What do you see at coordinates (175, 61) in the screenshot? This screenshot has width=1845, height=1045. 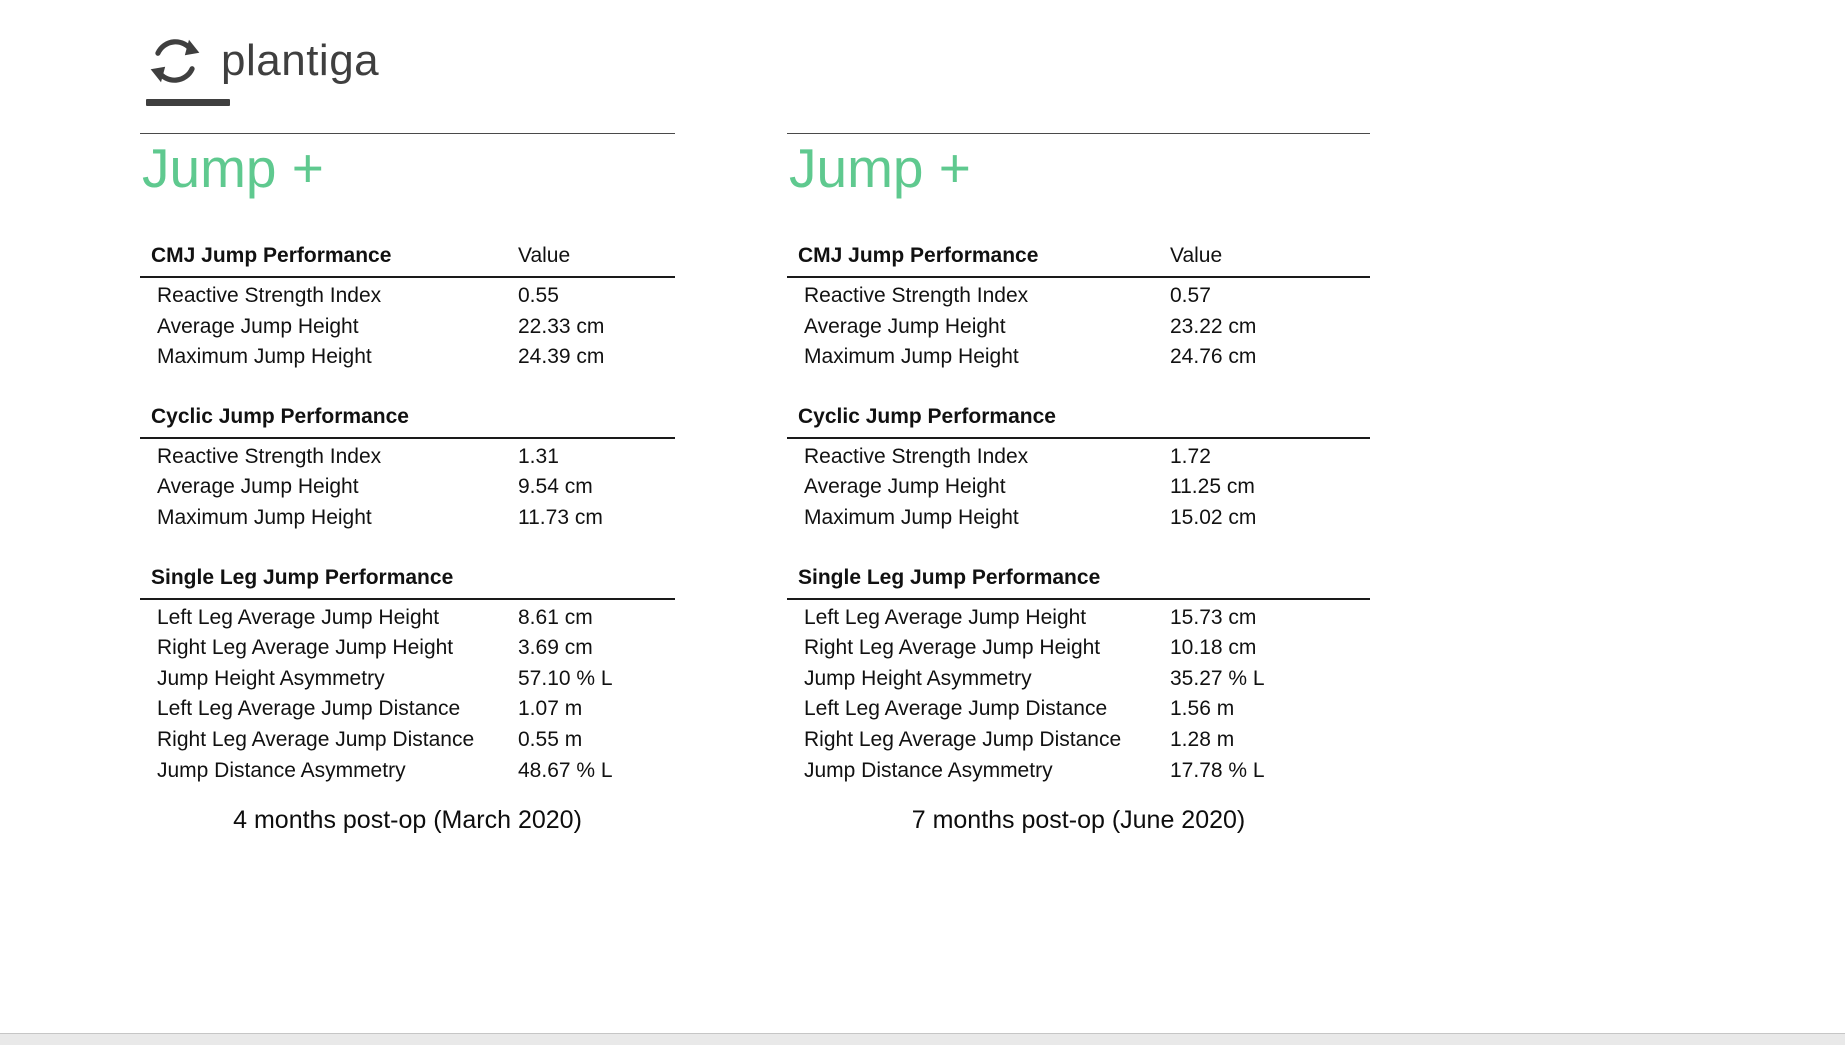 I see `sync-icon` at bounding box center [175, 61].